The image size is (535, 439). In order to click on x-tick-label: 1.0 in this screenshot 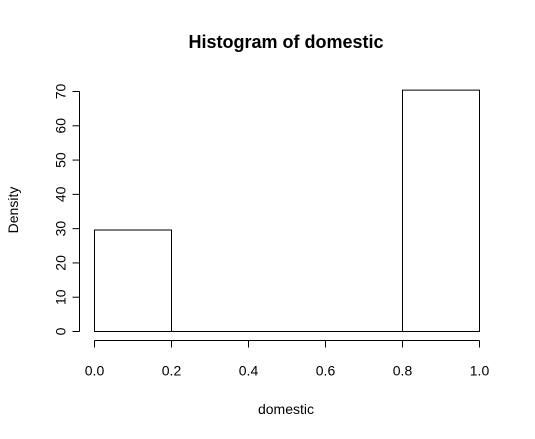, I will do `click(480, 371)`.